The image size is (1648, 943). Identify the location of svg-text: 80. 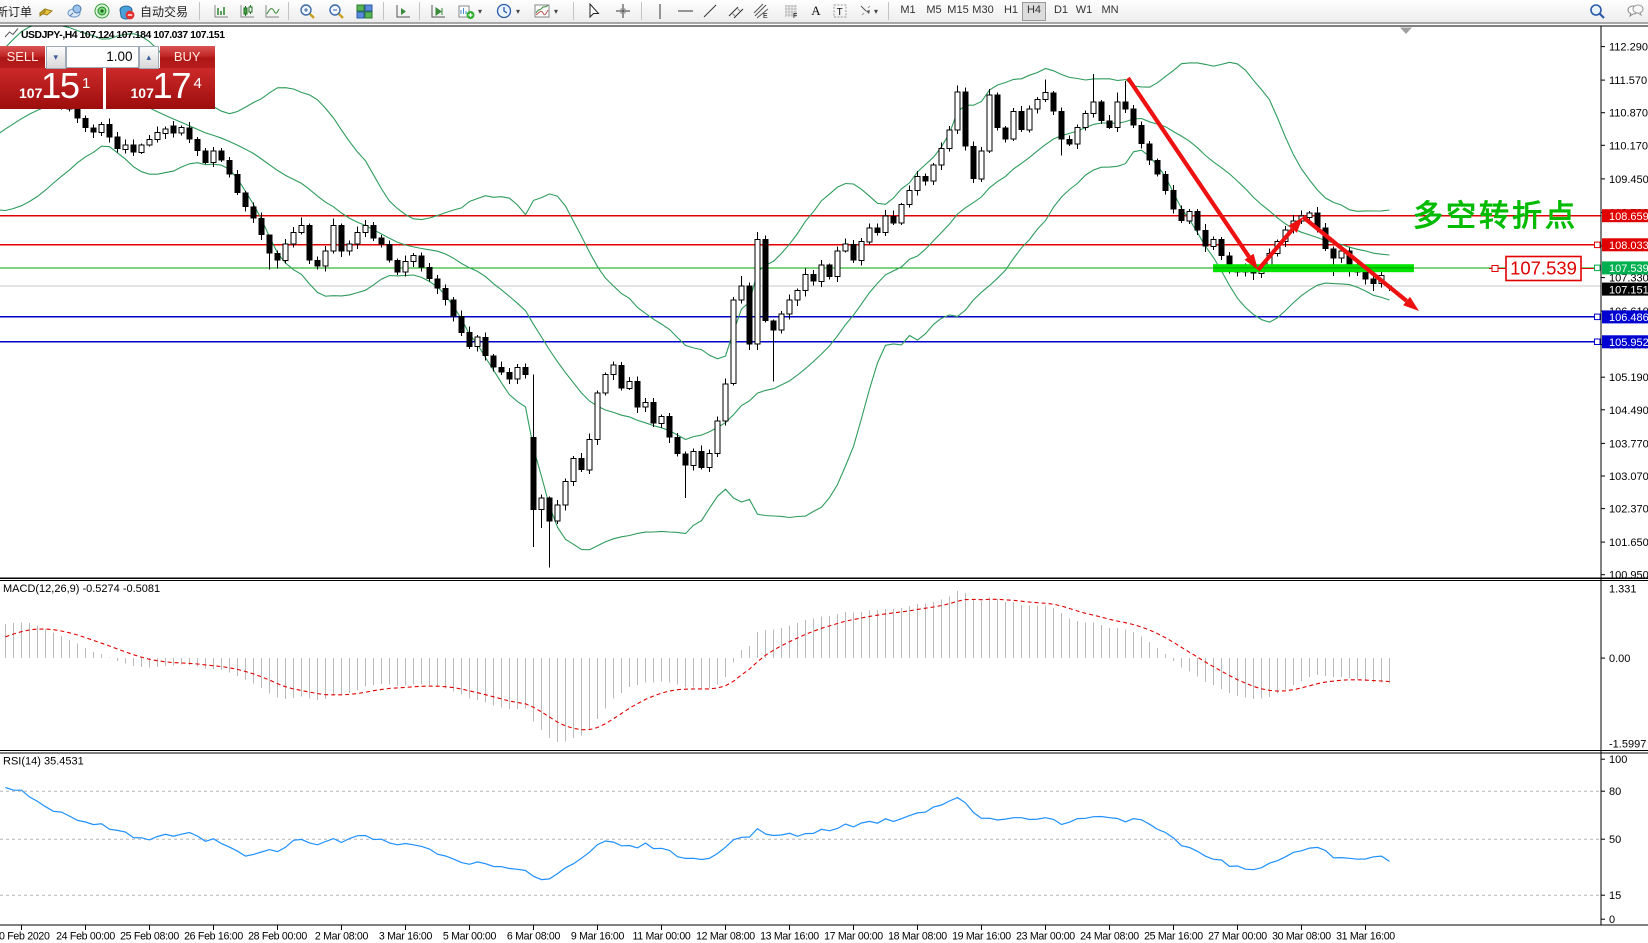
(1615, 792).